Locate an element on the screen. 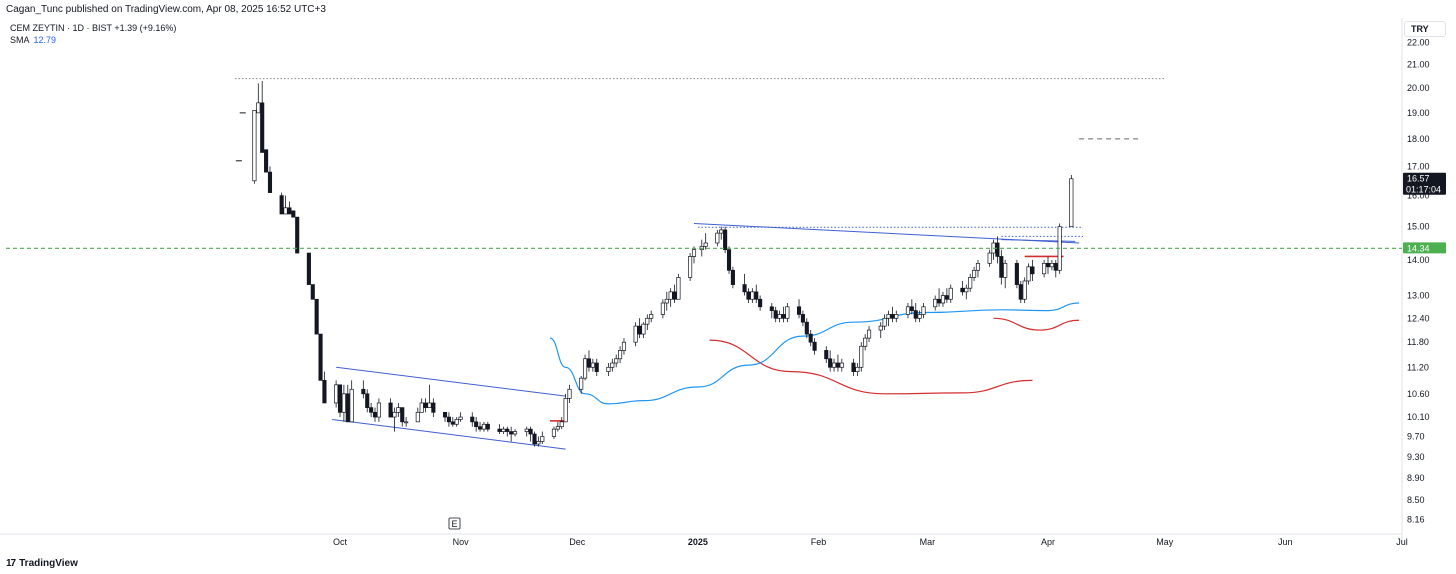 Image resolution: width=1456 pixels, height=574 pixels. sma-layer is located at coordinates (814, 353).